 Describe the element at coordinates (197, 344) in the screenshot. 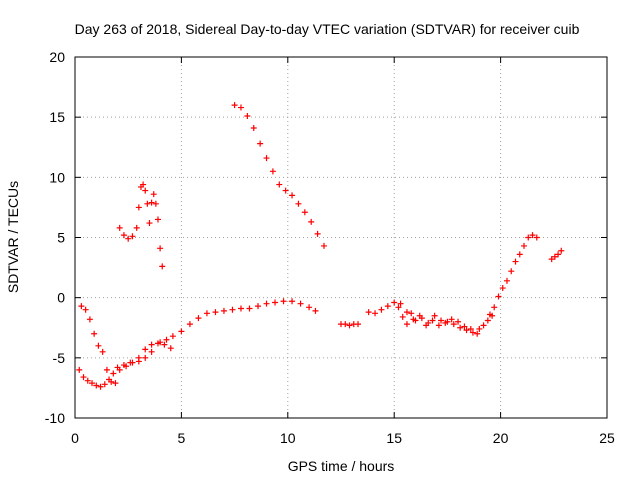

I see `series-evening-track` at that location.